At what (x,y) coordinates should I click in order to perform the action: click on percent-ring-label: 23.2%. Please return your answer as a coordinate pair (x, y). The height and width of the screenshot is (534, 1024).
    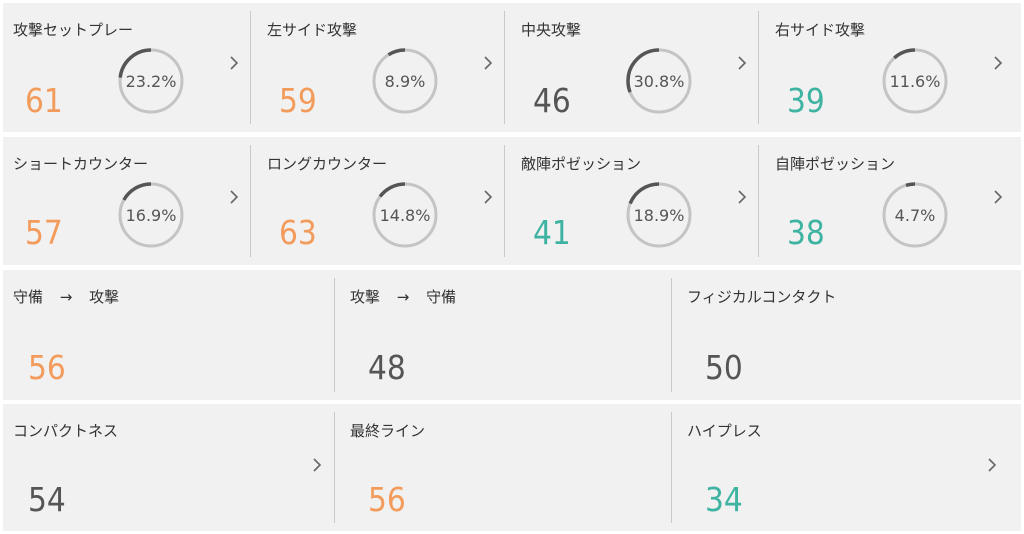
    Looking at the image, I should click on (151, 81).